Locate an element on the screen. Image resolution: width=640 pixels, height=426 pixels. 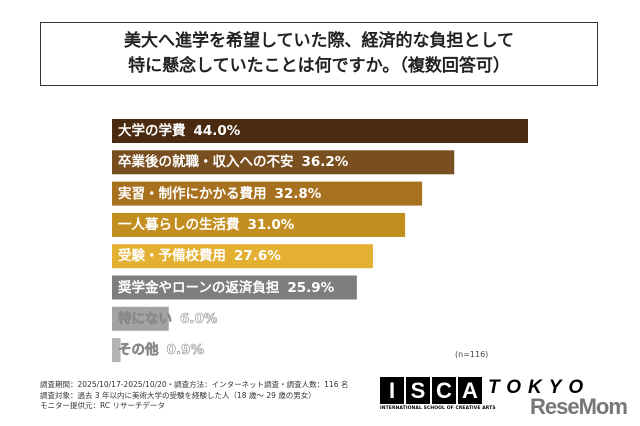
bar-label: 受験・予備校費用 27.6% is located at coordinates (199, 256).